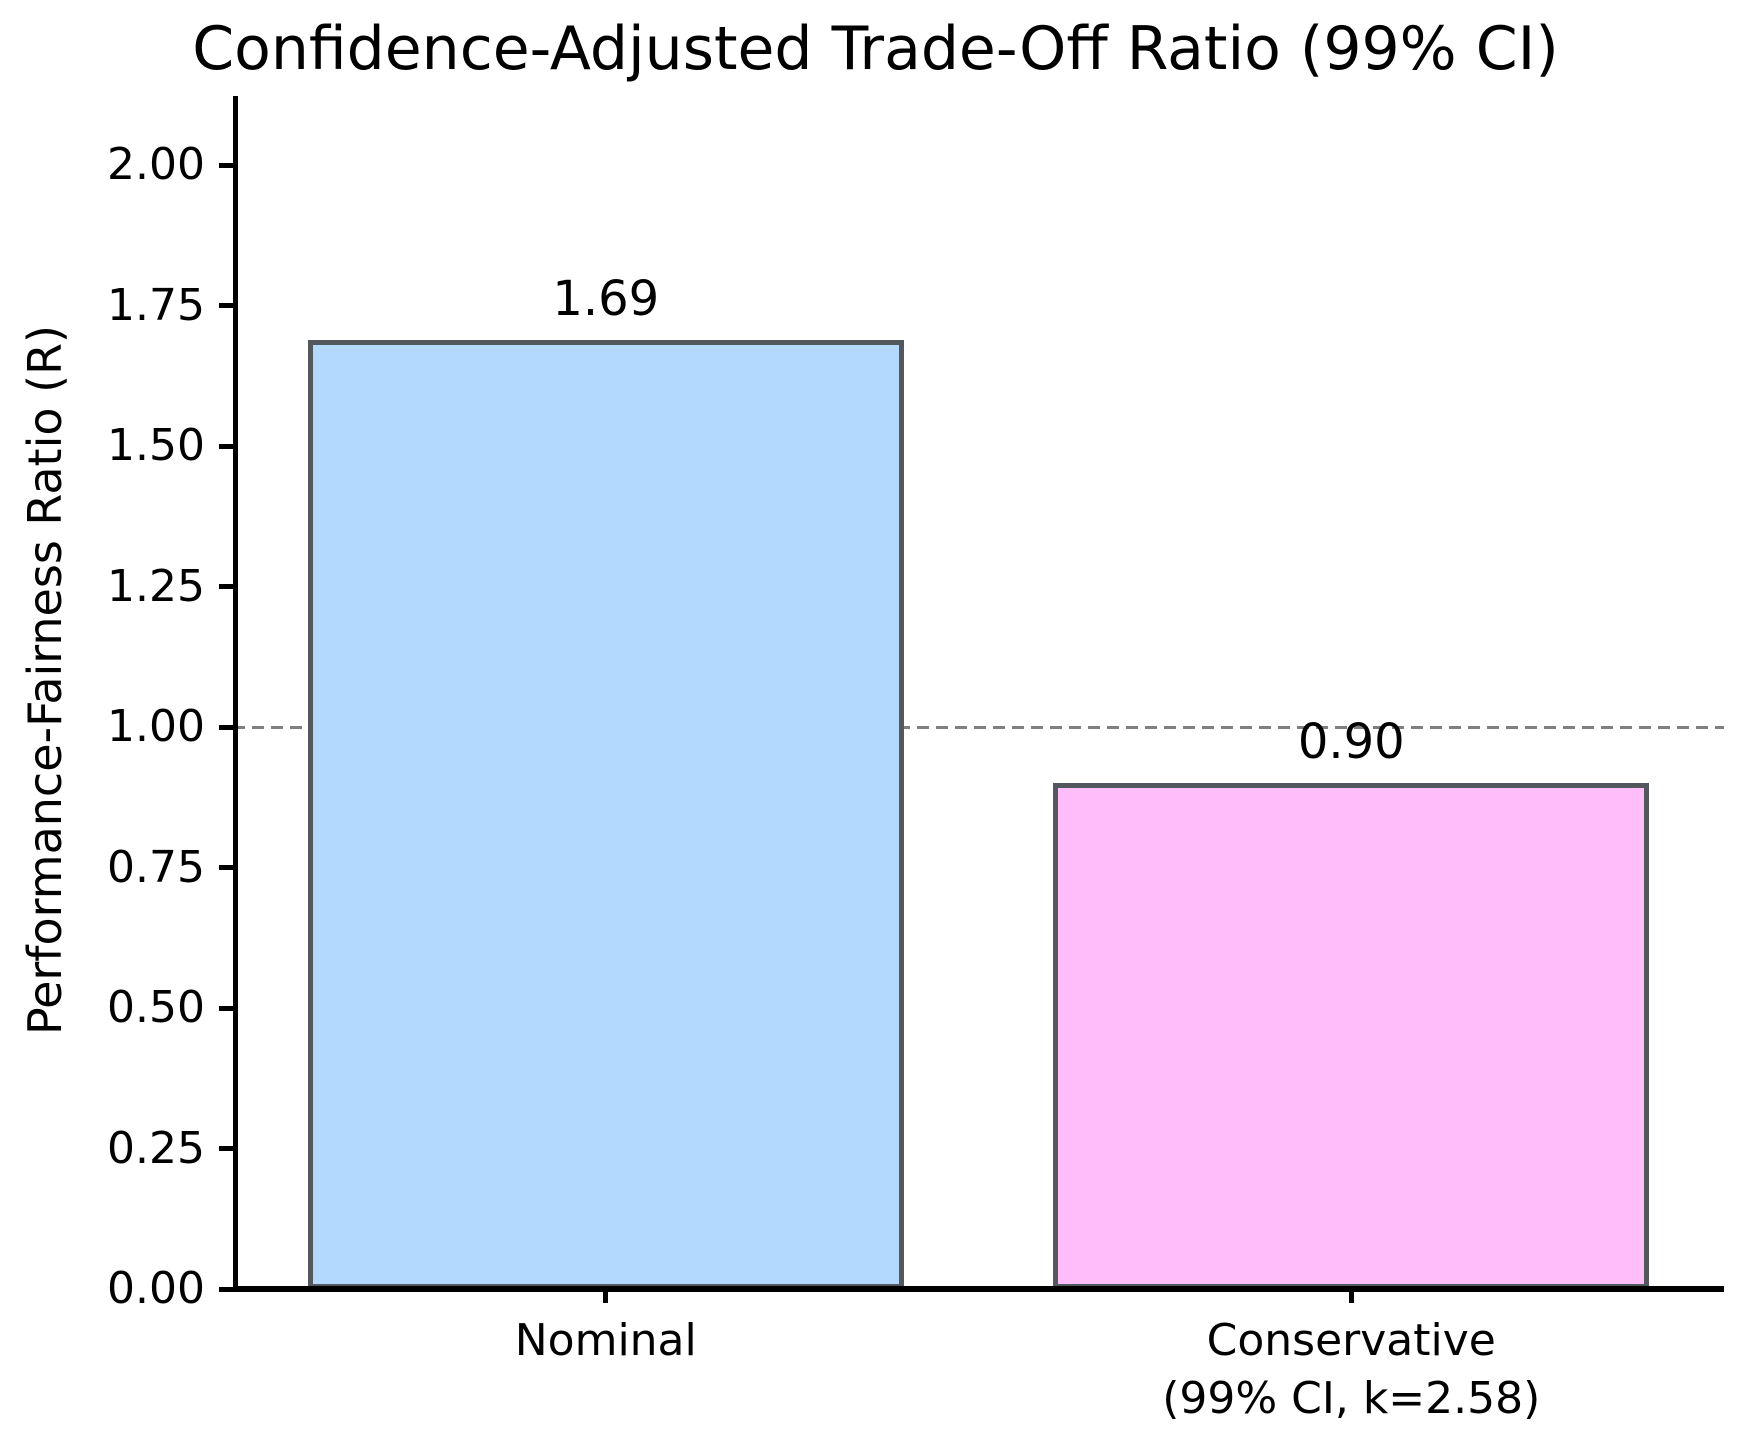  Describe the element at coordinates (606, 1296) in the screenshot. I see `x-tick-mark-nominal` at that location.